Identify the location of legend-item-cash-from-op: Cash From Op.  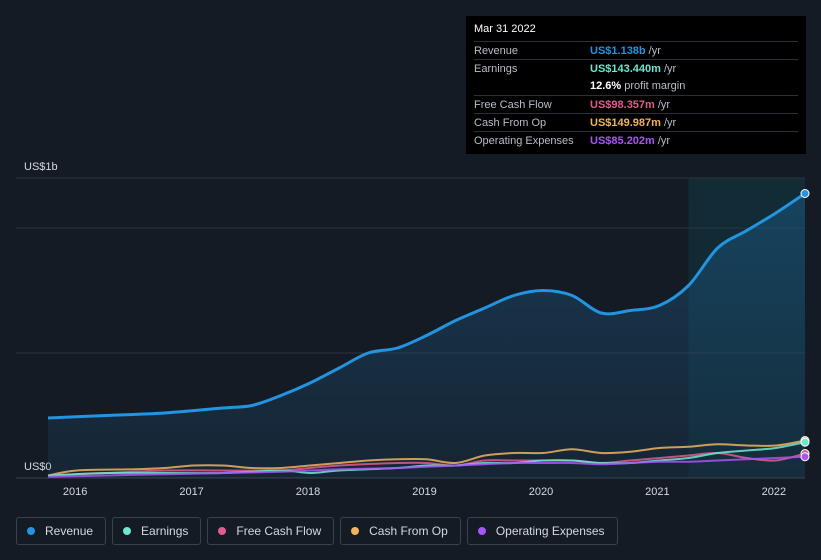
(400, 531).